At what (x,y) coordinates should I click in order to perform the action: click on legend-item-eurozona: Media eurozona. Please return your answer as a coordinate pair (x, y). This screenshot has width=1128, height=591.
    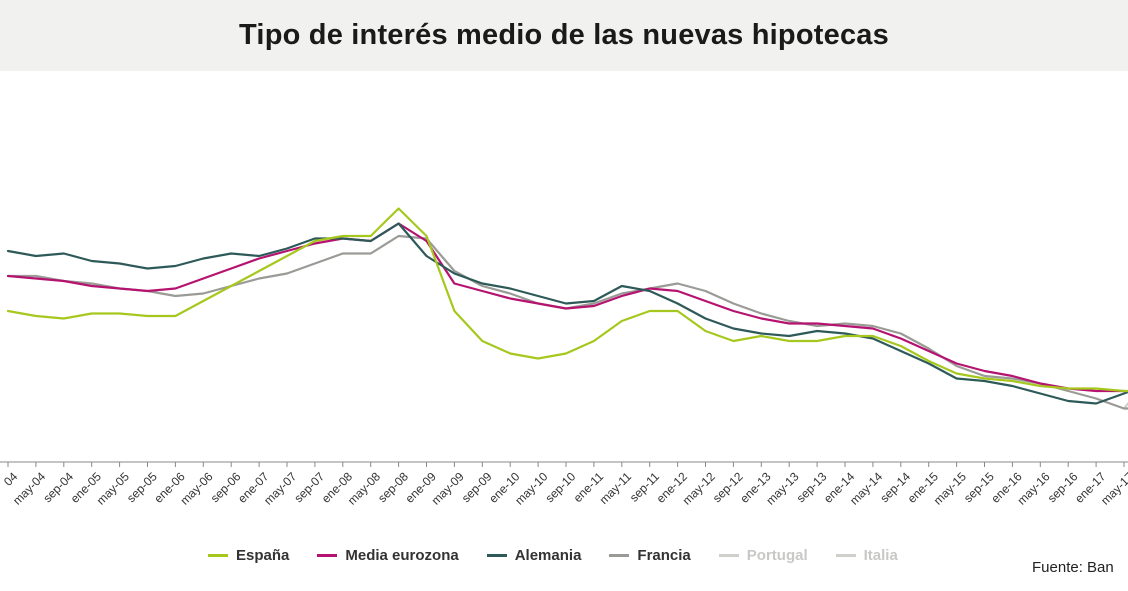
    Looking at the image, I should click on (388, 555).